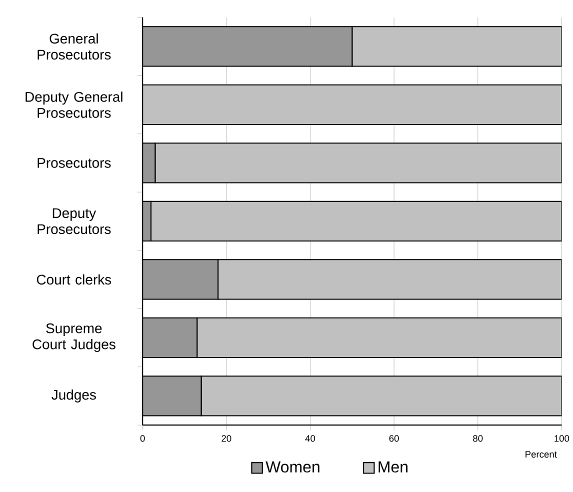  What do you see at coordinates (74, 338) in the screenshot?
I see `y-tick-label: Supreme Court Judges` at bounding box center [74, 338].